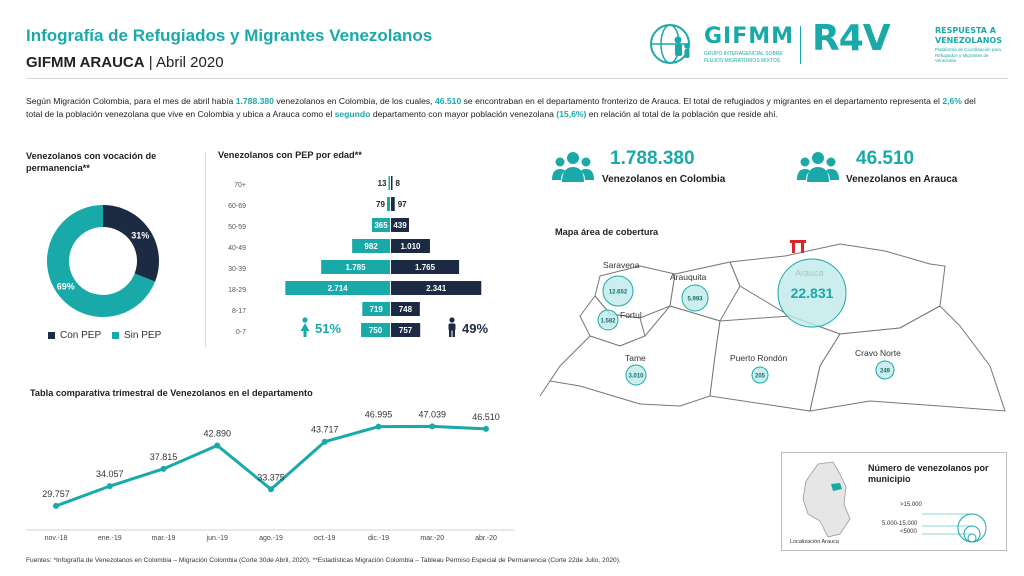  I want to click on legend-label: Con PEP, so click(81, 335).